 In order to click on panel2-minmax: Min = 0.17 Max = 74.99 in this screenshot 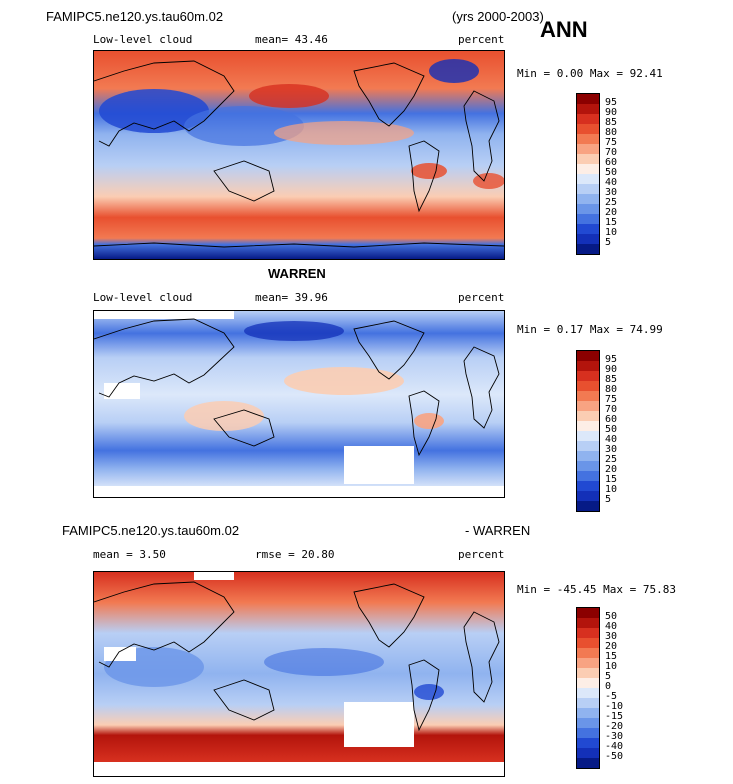, I will do `click(590, 329)`.